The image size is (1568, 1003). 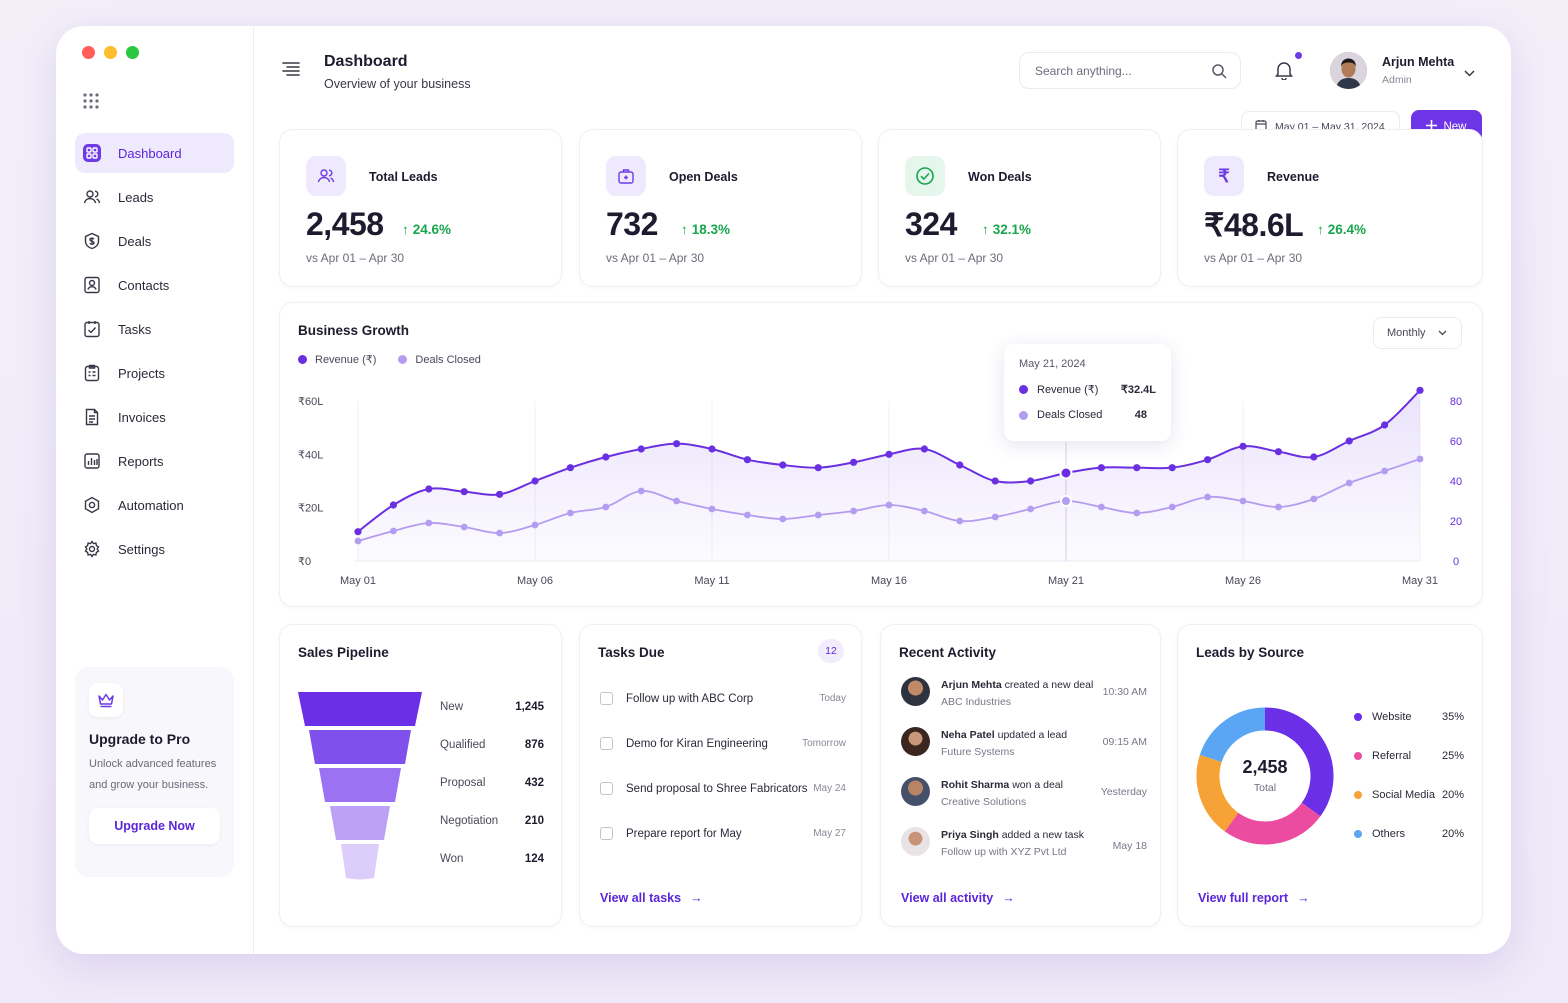 What do you see at coordinates (360, 823) in the screenshot?
I see `funnel-stage-negotiation` at bounding box center [360, 823].